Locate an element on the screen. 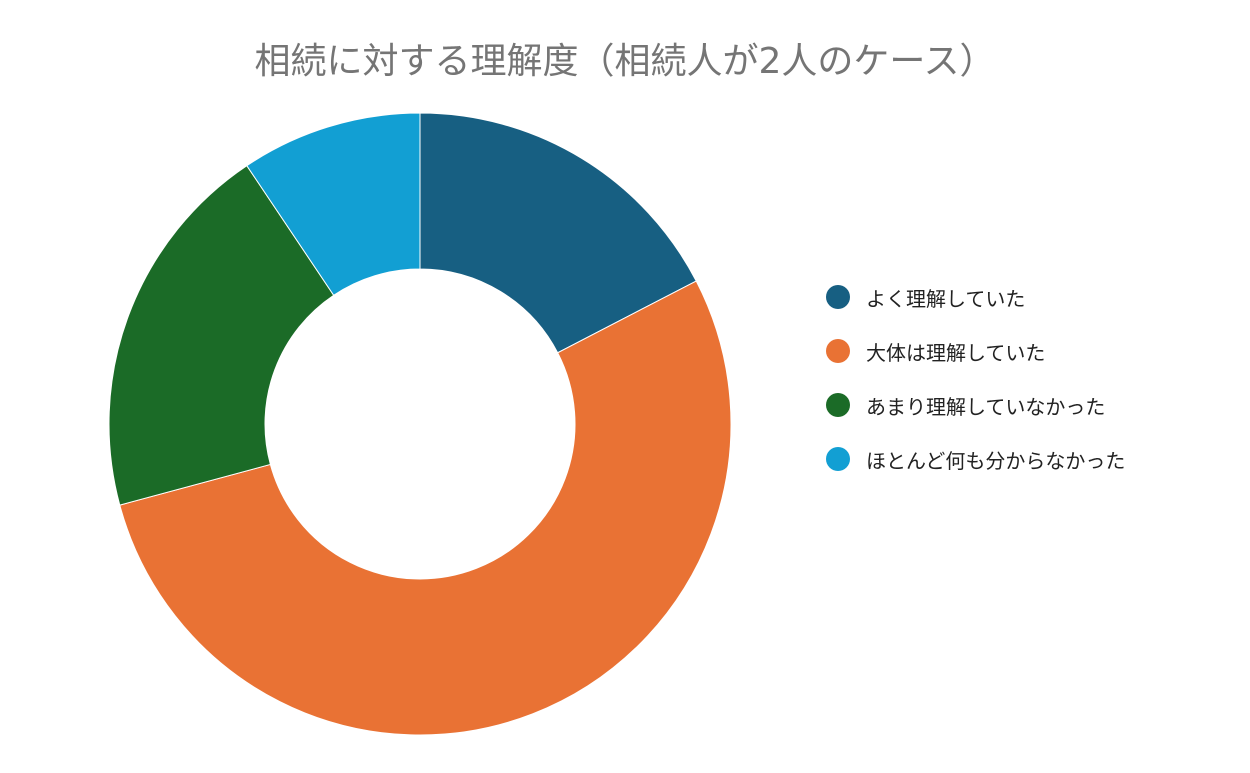  legend-item: よく理解していた is located at coordinates (1031, 297).